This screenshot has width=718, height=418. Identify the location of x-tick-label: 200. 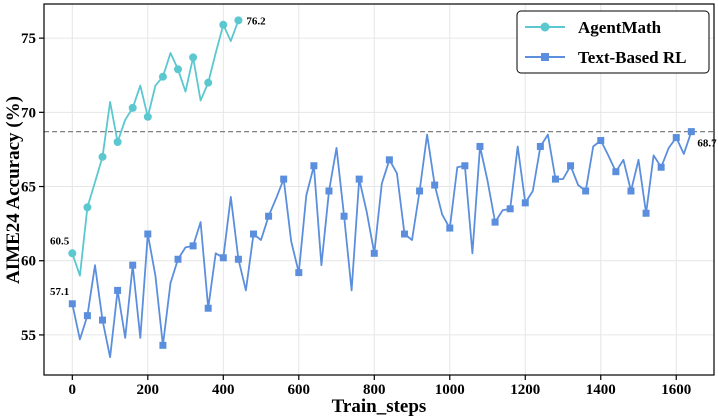
(148, 390).